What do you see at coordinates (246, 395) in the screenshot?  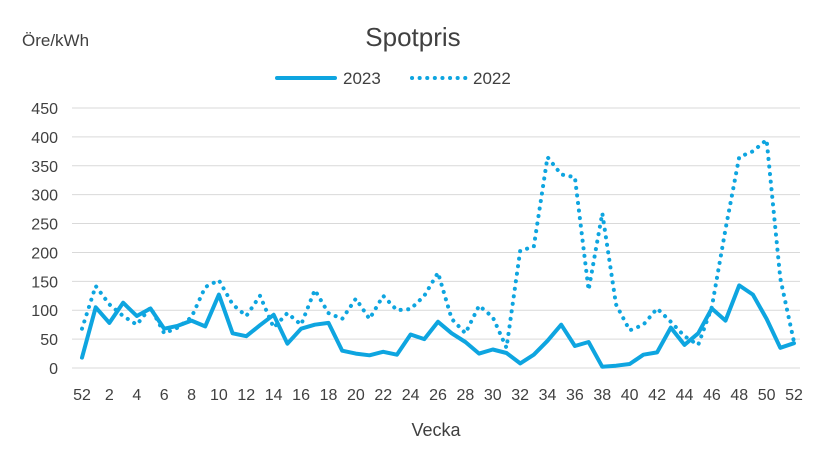 I see `x-tick-label: 12` at bounding box center [246, 395].